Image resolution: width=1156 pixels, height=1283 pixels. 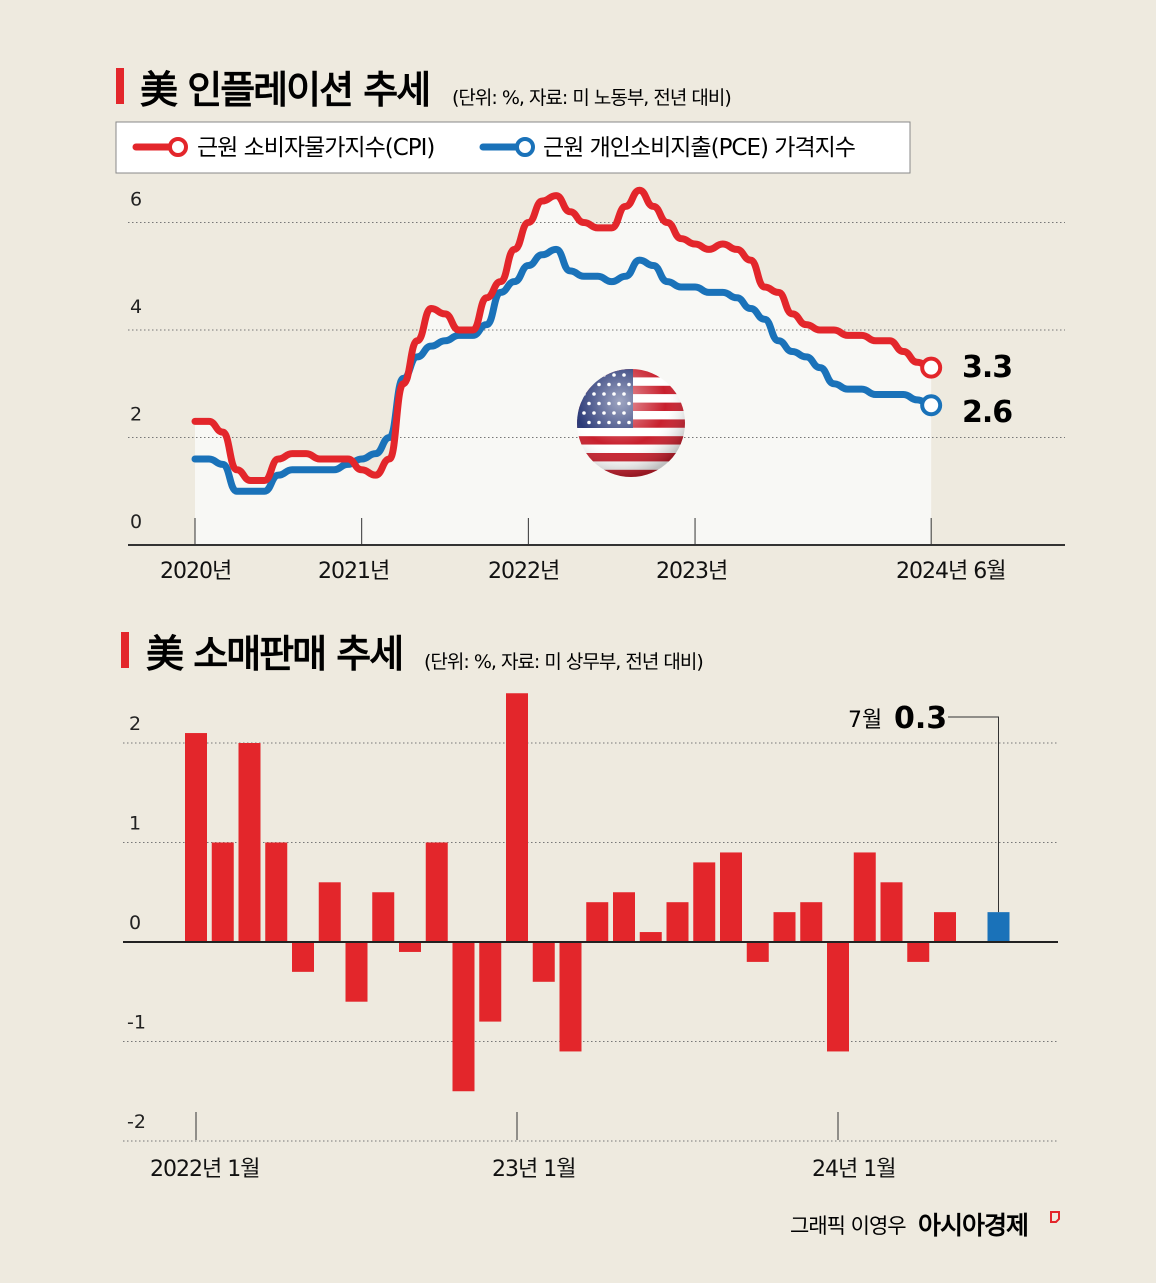 I want to click on brand-logo: 아시아경제, so click(x=973, y=1225).